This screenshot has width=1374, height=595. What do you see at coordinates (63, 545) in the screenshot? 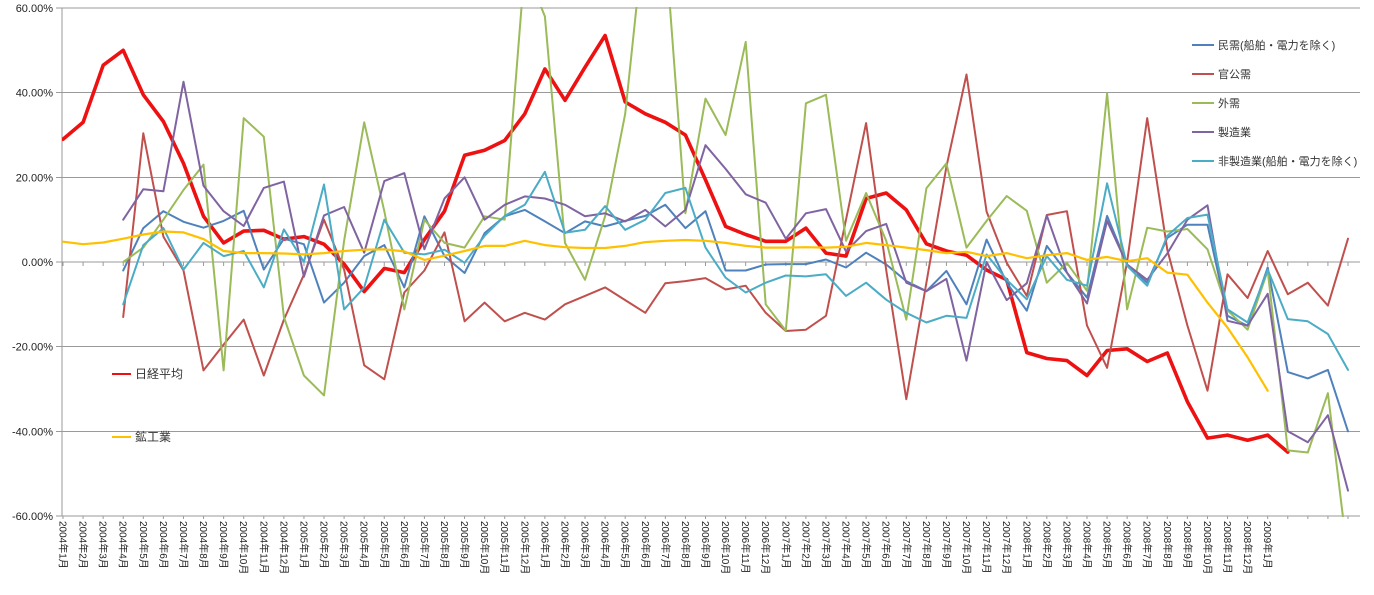
I see `x-axis-label: 2004年1月` at bounding box center [63, 545].